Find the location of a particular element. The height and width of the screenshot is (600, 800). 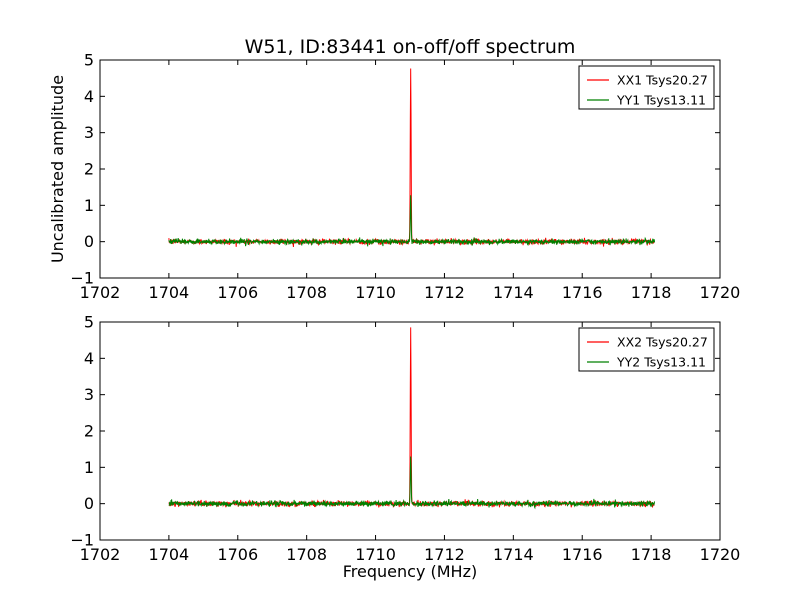

legend-entry: YY1 Tsys13.11 is located at coordinates (661, 100).